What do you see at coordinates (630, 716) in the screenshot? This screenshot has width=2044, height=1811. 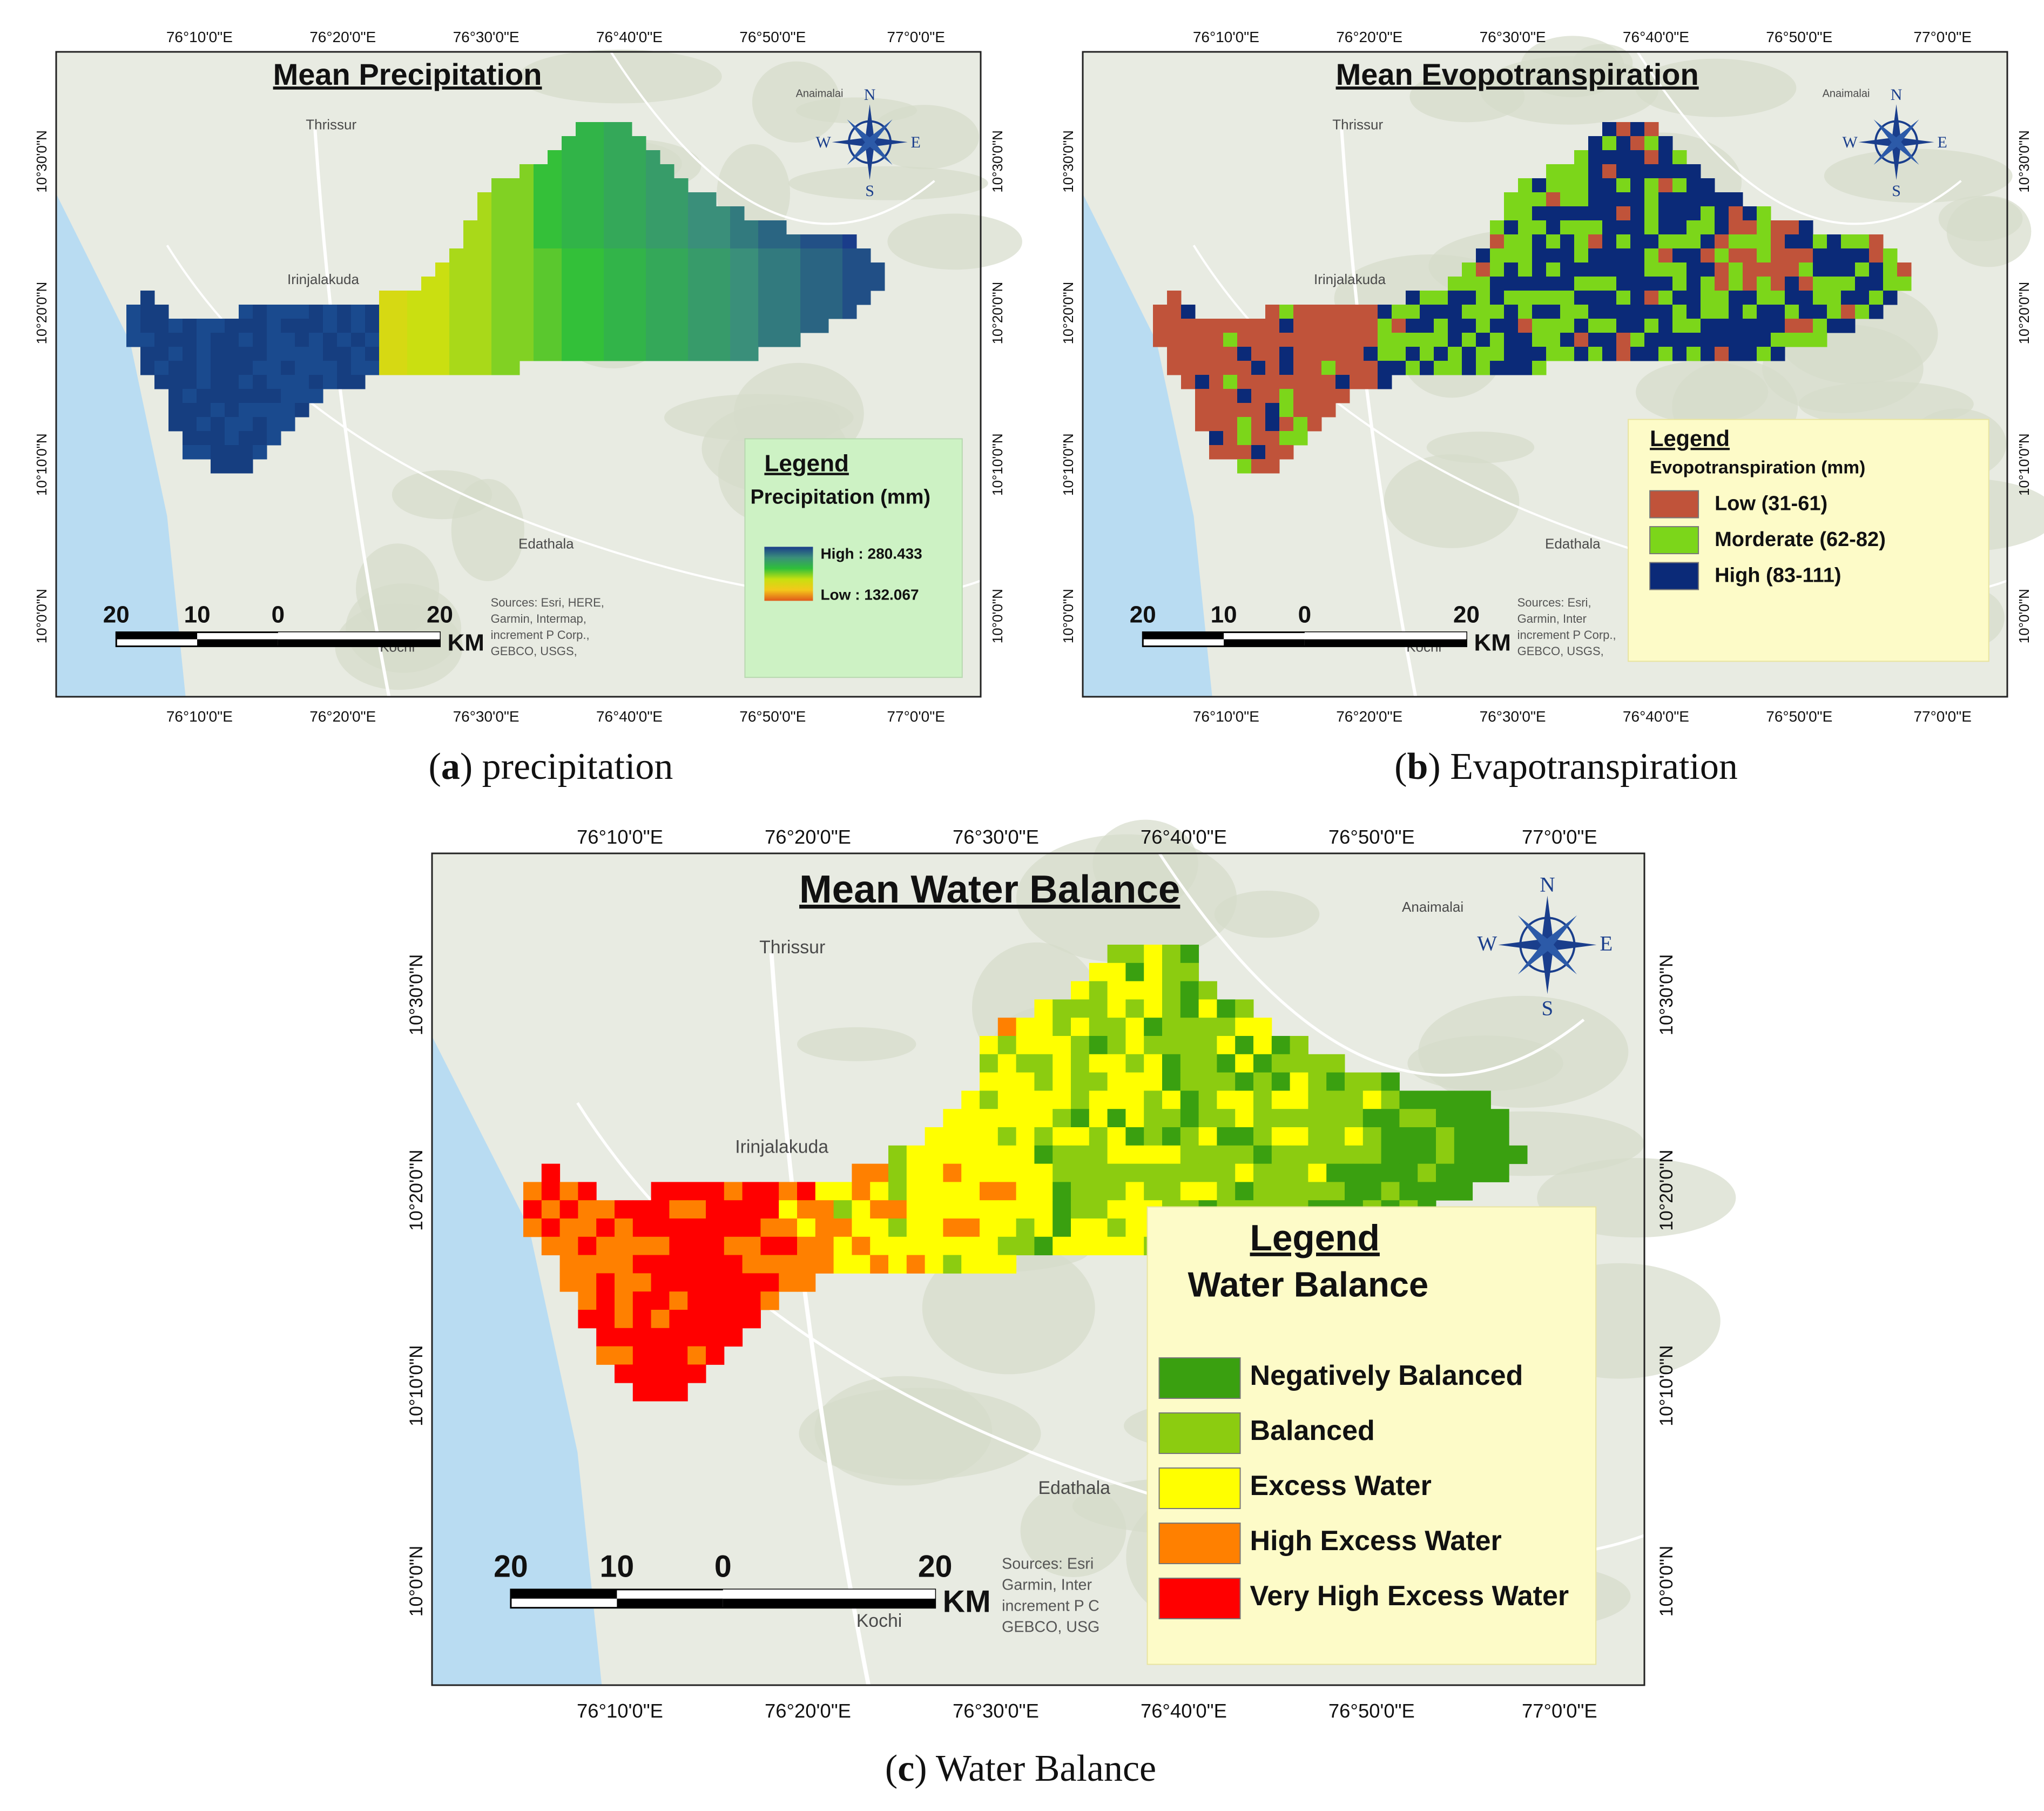 I see `lon-tick-bottom: 76°40'0"E` at bounding box center [630, 716].